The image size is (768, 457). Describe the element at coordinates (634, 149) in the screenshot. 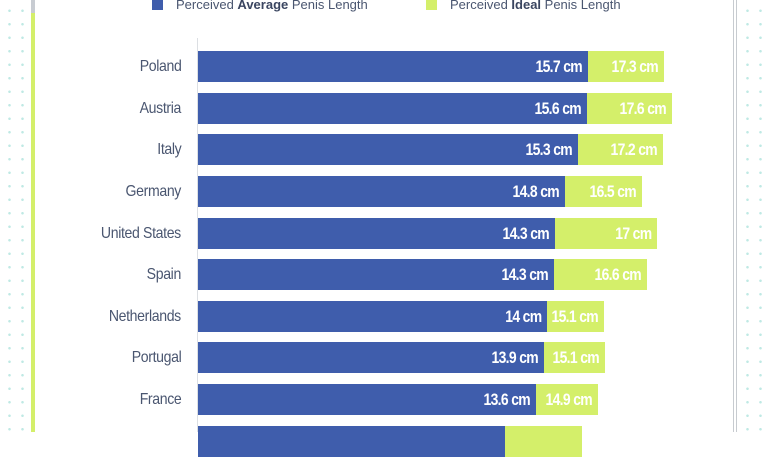

I see `bar-value-ideal: 17.2 cm` at that location.